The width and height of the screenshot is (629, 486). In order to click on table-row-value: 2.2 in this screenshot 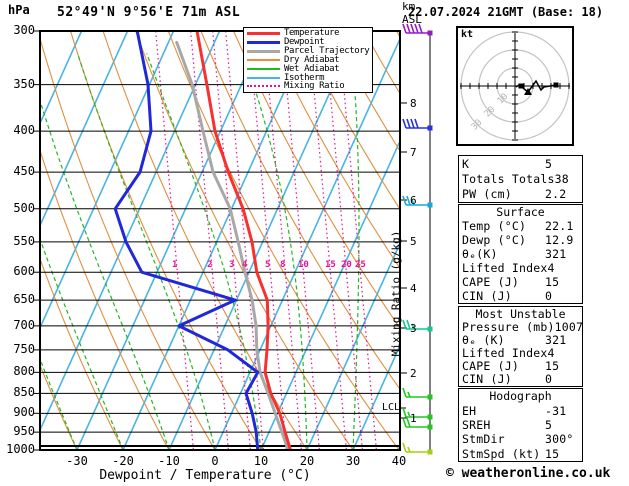, I will do `click(556, 194)`.